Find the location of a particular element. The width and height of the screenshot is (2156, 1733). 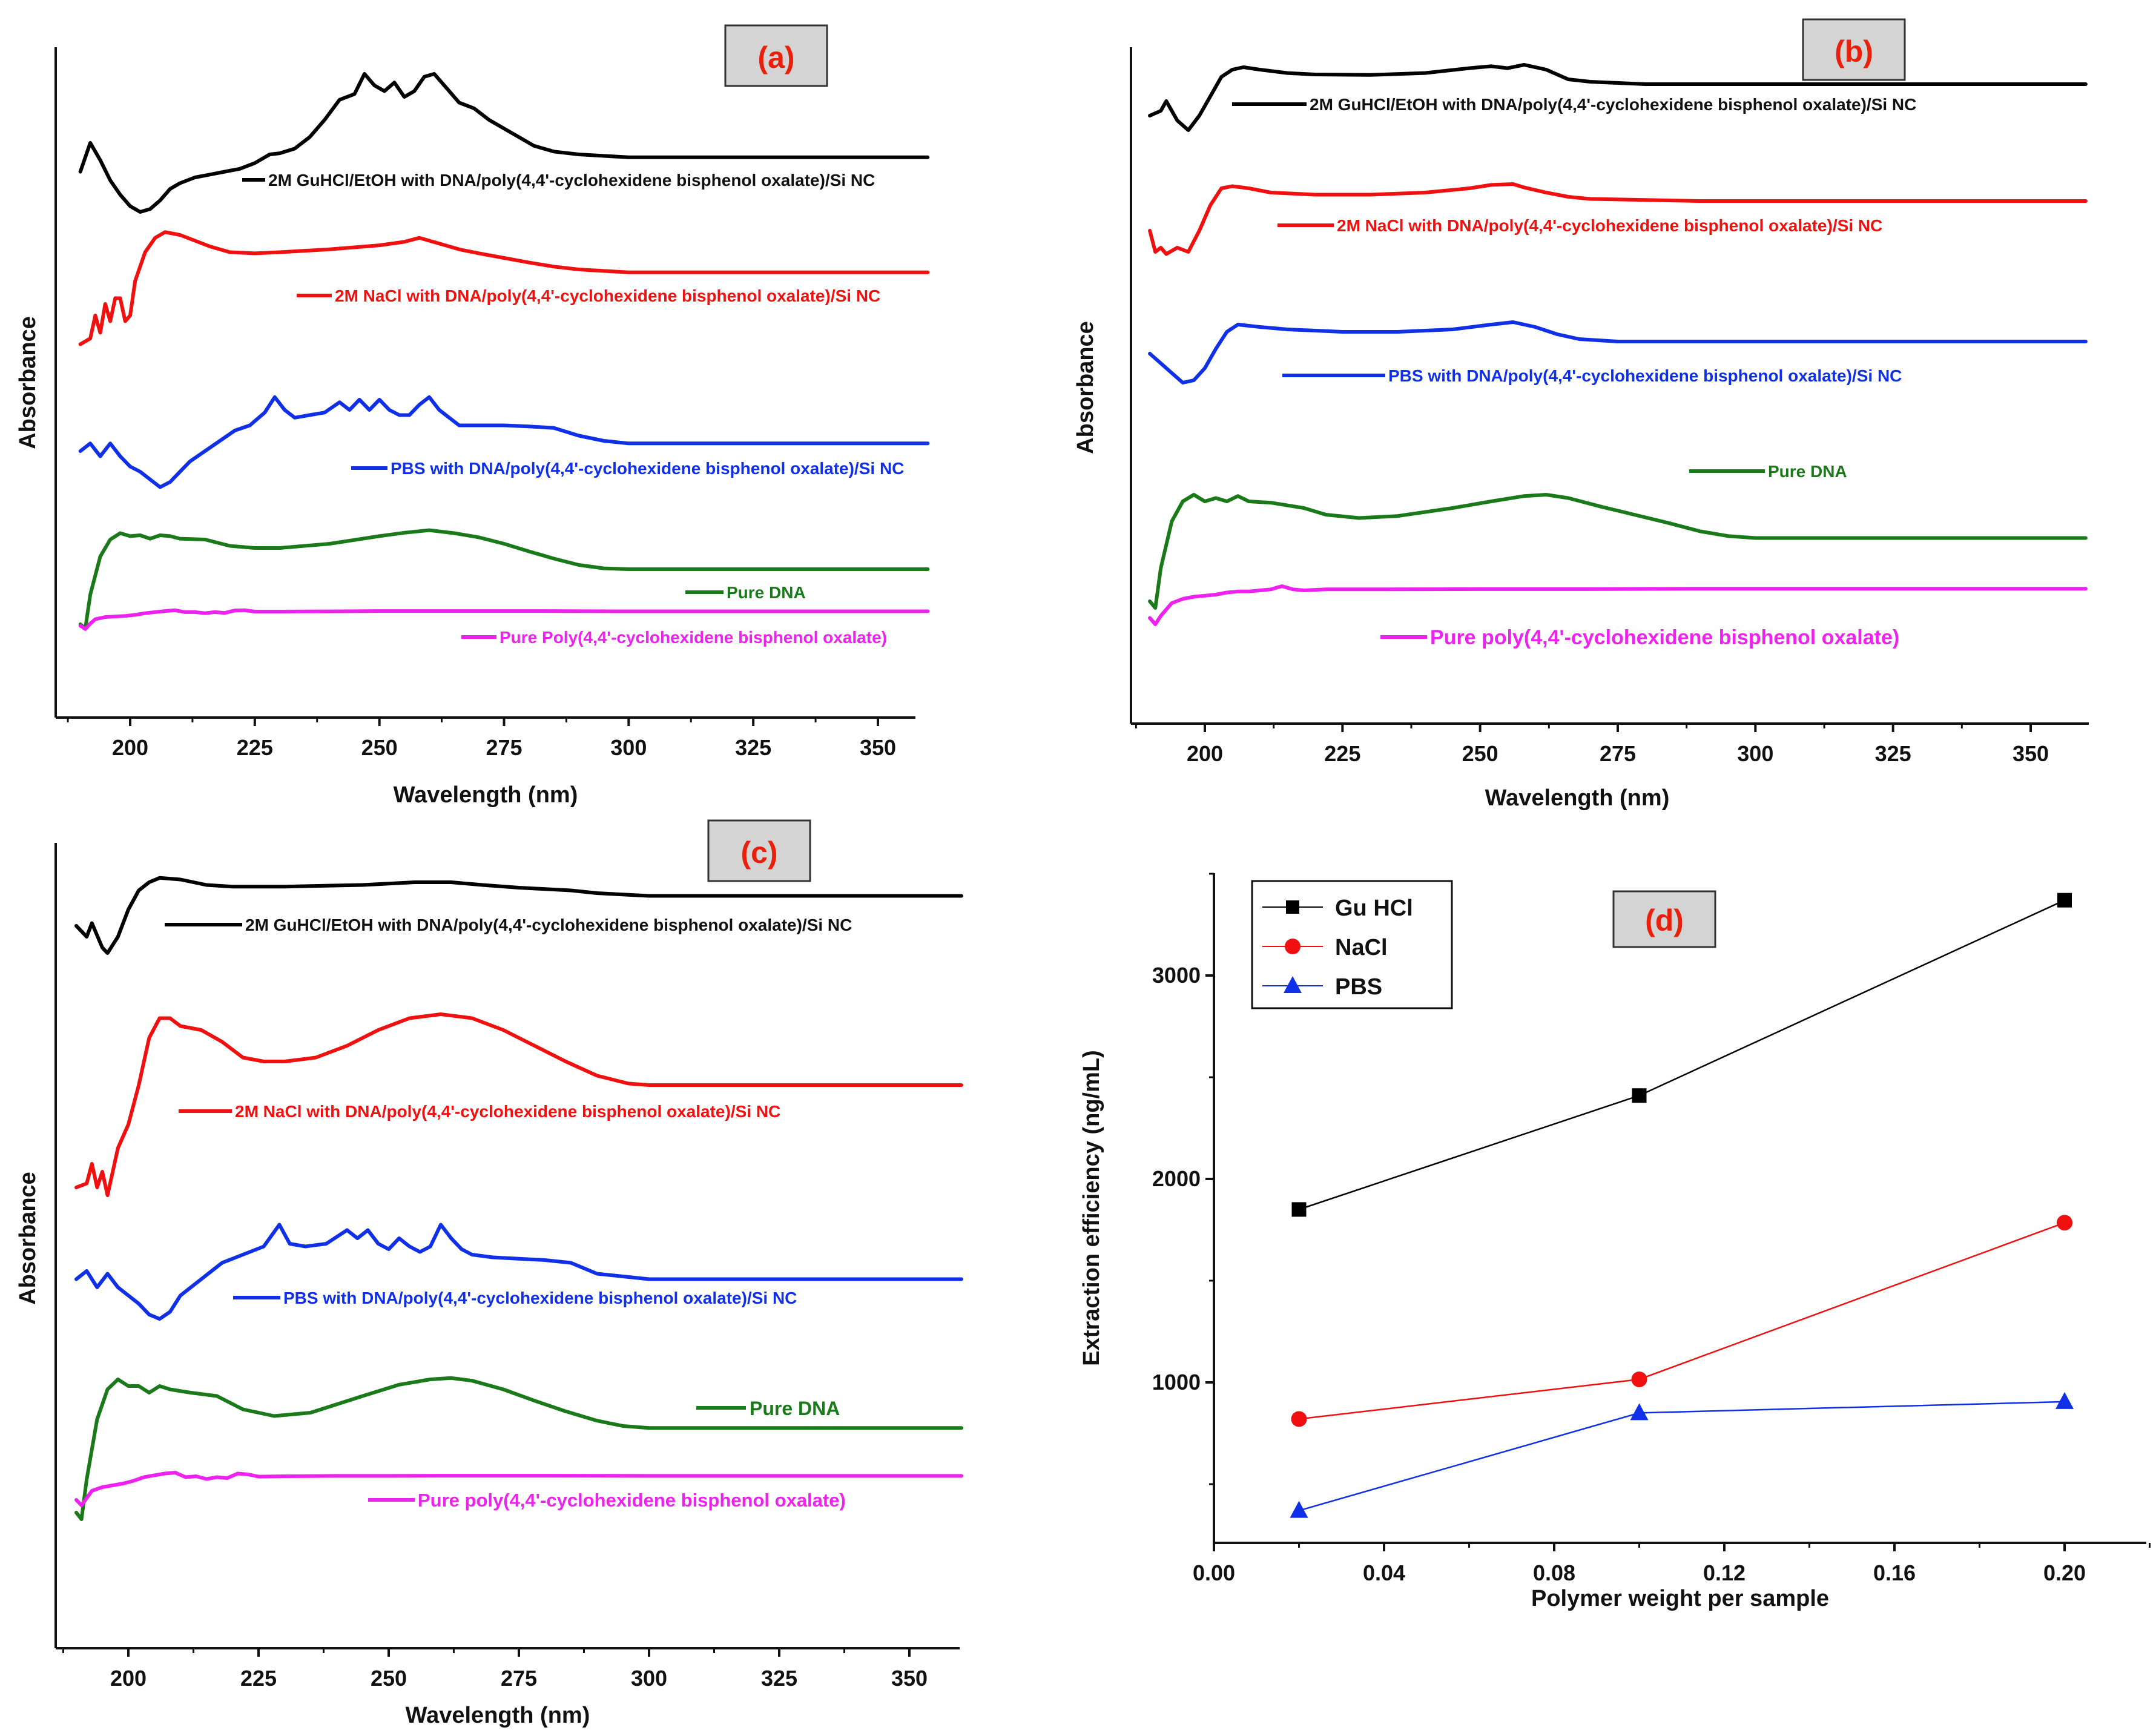

panel-a-x-tick-label: 275 is located at coordinates (504, 747).